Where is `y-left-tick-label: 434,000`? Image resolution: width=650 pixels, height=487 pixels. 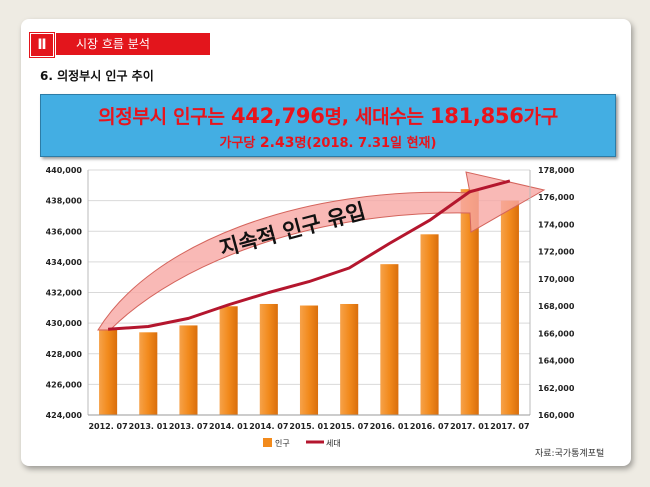 y-left-tick-label: 434,000 is located at coordinates (64, 262).